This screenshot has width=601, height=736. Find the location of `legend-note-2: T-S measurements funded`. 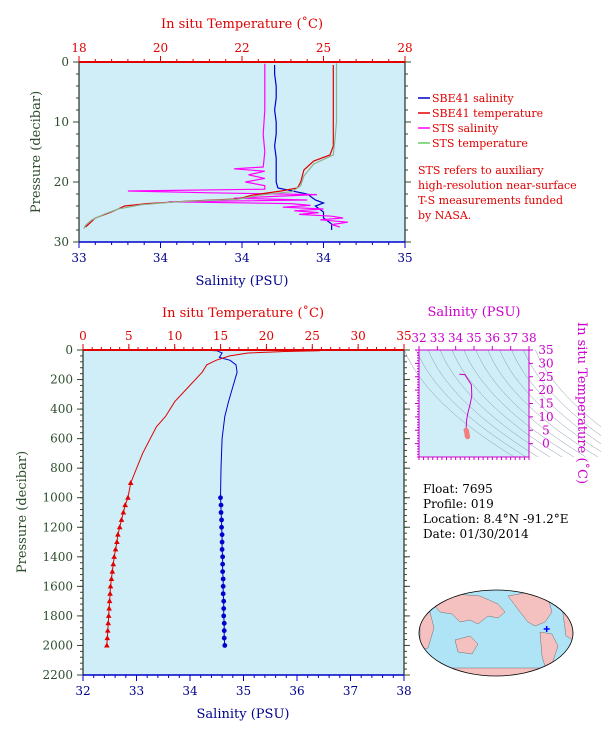

legend-note-2: T-S measurements funded is located at coordinates (490, 200).